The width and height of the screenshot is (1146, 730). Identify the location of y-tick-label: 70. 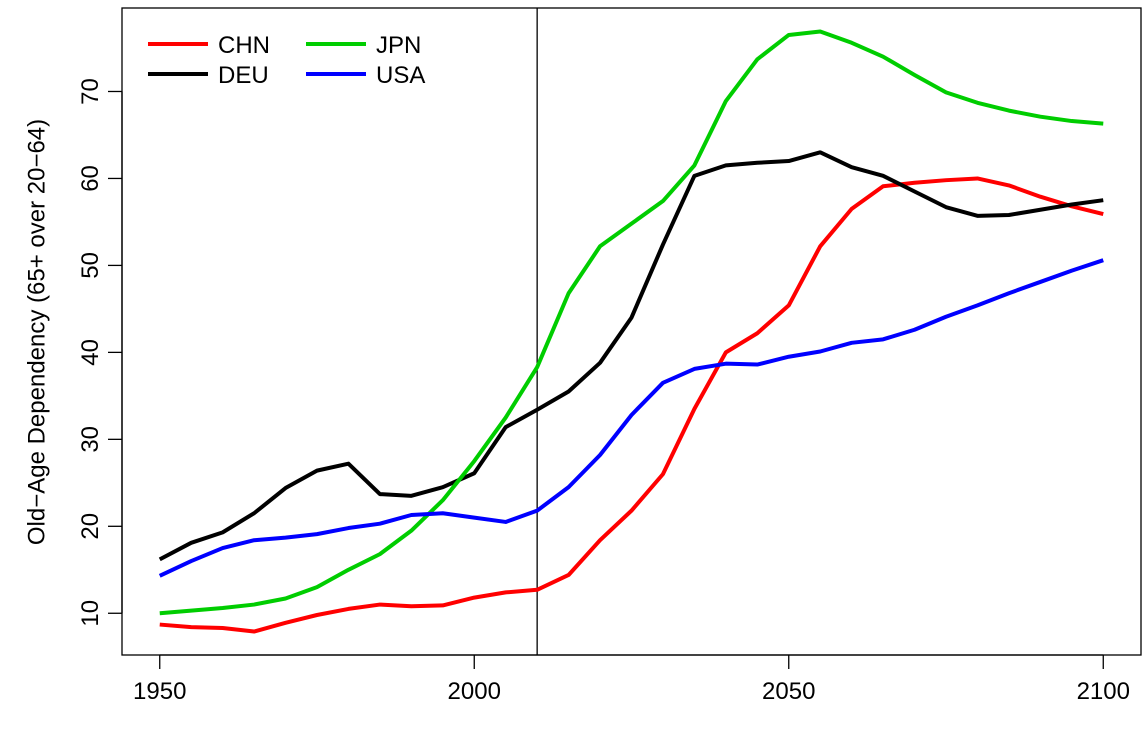
(90, 91).